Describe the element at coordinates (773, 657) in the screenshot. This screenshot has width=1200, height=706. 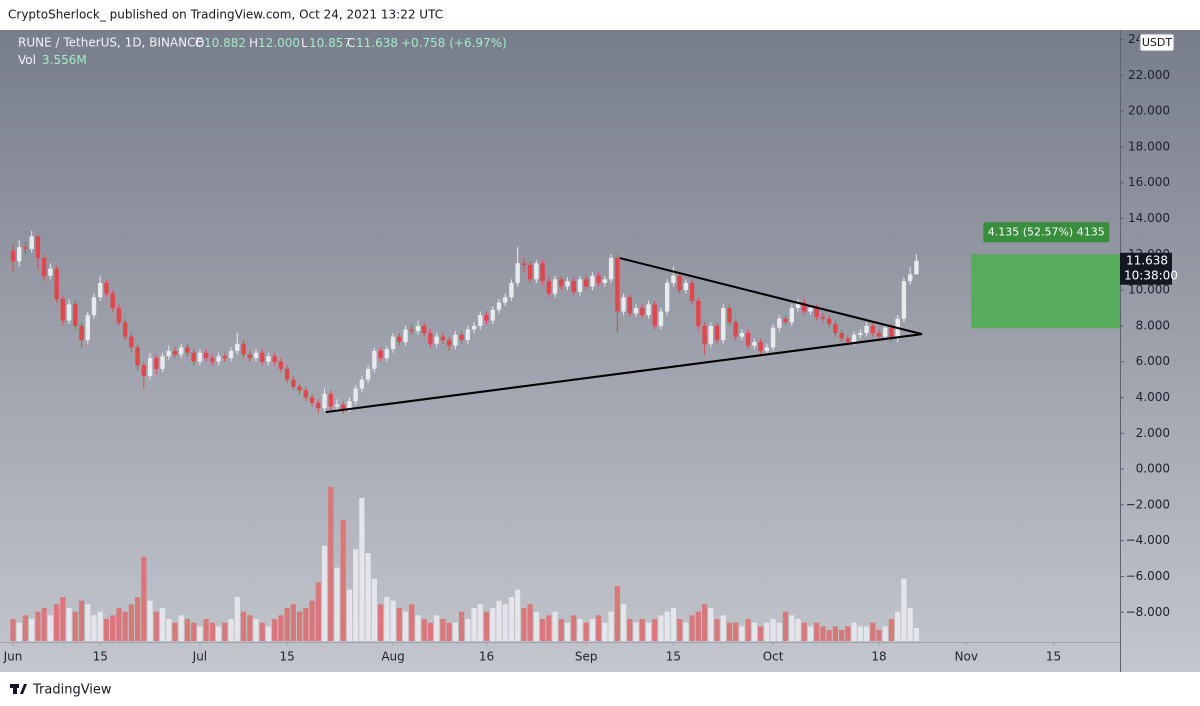
I see `x-tick-label: Oct` at that location.